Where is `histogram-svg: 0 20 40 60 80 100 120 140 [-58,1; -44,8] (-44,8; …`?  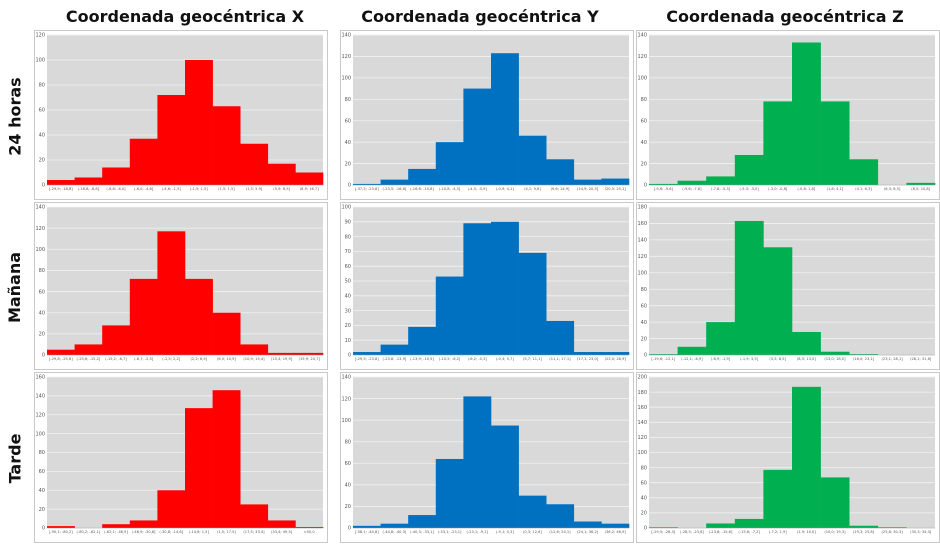 histogram-svg: 0 20 40 60 80 100 120 140 [-58,1; -44,8] (-44,8; … is located at coordinates (485, 454).